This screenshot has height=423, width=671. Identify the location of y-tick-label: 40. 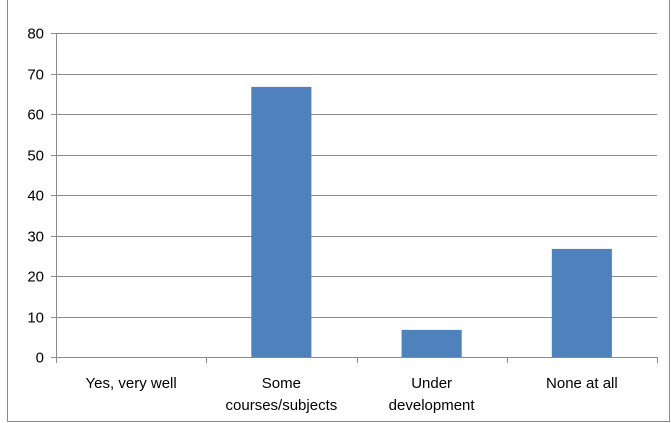
(35, 196).